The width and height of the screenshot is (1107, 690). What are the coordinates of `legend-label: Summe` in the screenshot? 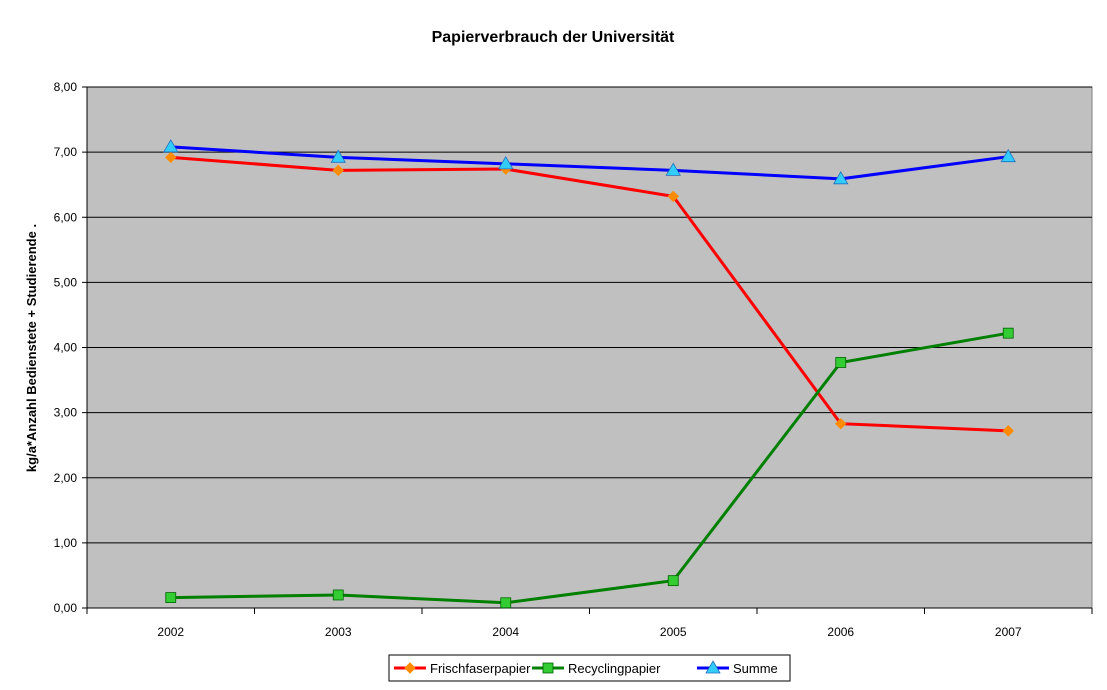 It's located at (755, 668).